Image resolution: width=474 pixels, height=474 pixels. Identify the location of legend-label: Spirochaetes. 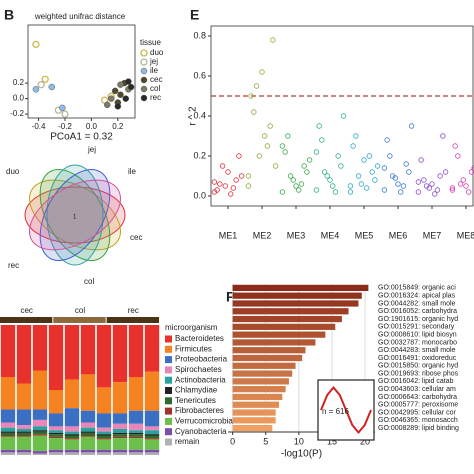
(198, 369).